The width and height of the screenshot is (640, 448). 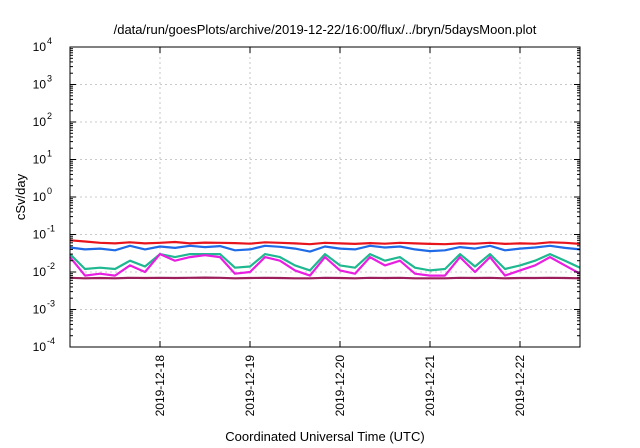 I want to click on y-tick-exponent: -1, so click(x=51, y=229).